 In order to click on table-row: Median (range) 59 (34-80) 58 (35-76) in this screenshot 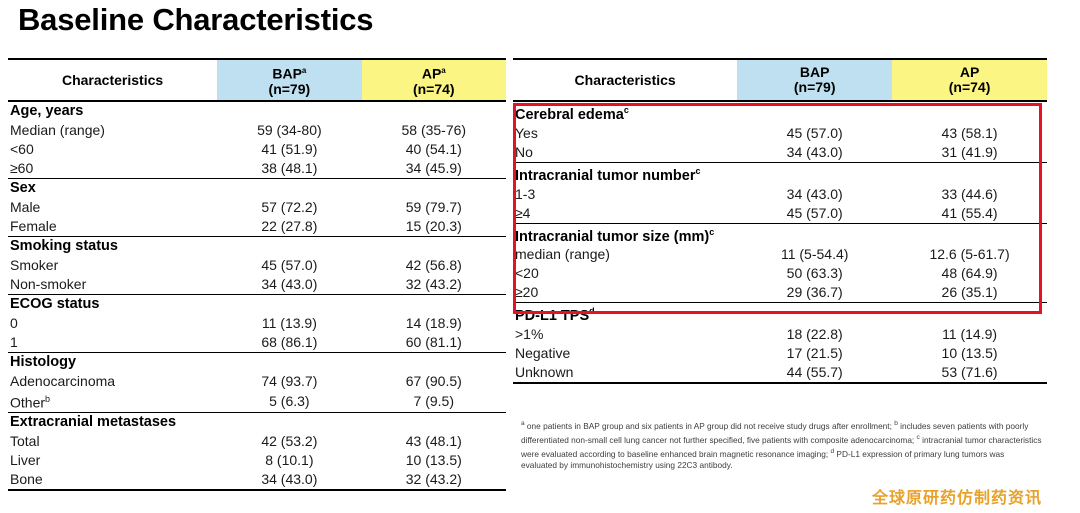, I will do `click(257, 130)`.